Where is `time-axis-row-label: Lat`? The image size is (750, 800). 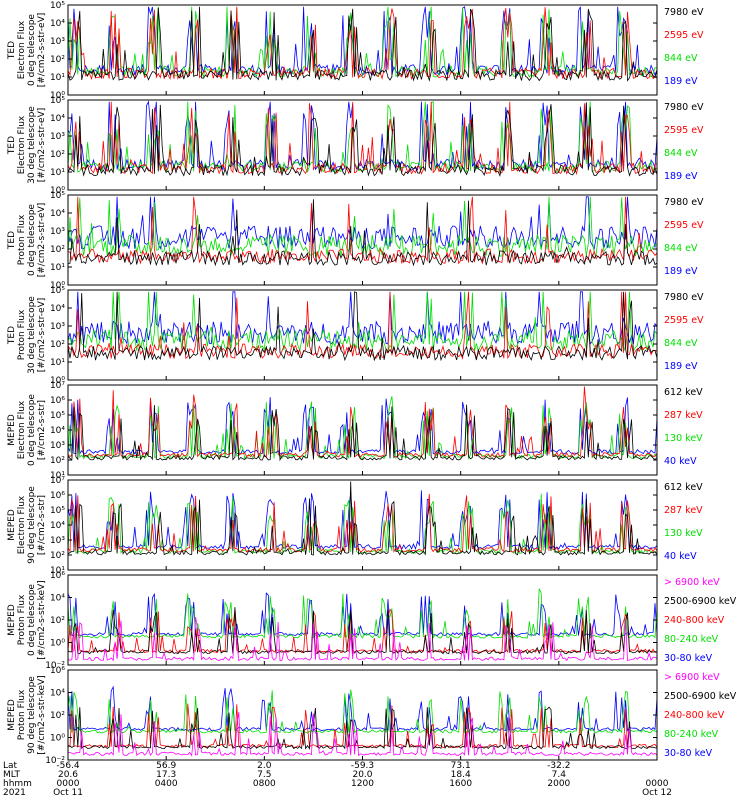 time-axis-row-label: Lat is located at coordinates (10, 766).